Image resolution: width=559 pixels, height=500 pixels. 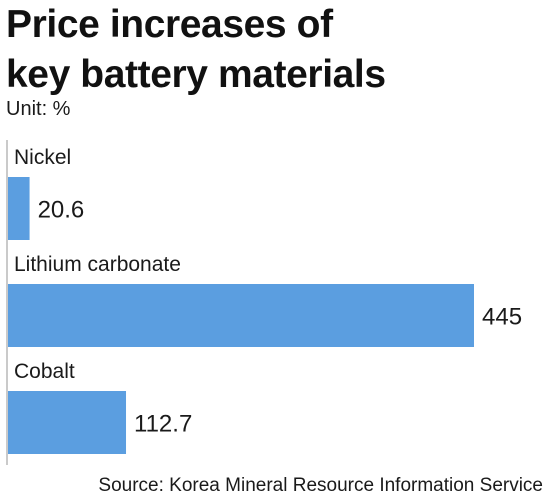 What do you see at coordinates (97, 264) in the screenshot?
I see `category-label-lithium-carbonate: Lithium carbonate` at bounding box center [97, 264].